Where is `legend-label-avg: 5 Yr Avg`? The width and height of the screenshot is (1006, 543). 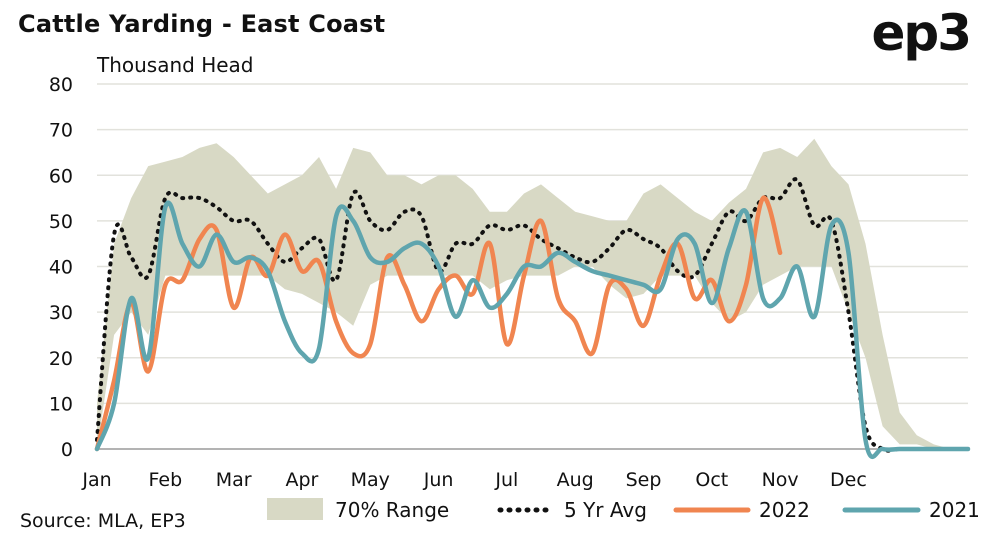 legend-label-avg: 5 Yr Avg is located at coordinates (605, 510).